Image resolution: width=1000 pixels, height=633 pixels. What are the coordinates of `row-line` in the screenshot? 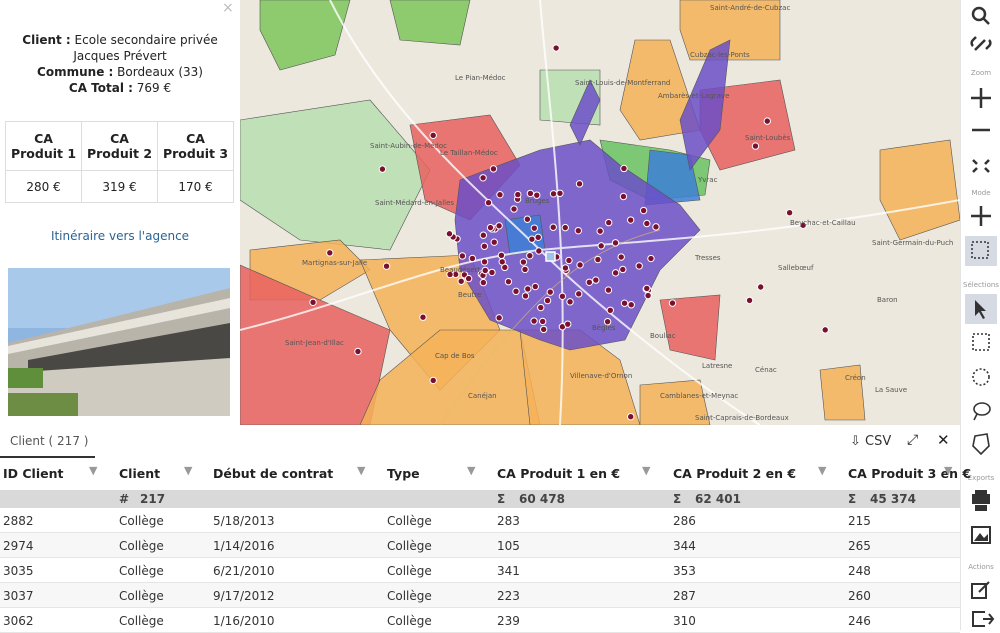 It's located at (480, 532).